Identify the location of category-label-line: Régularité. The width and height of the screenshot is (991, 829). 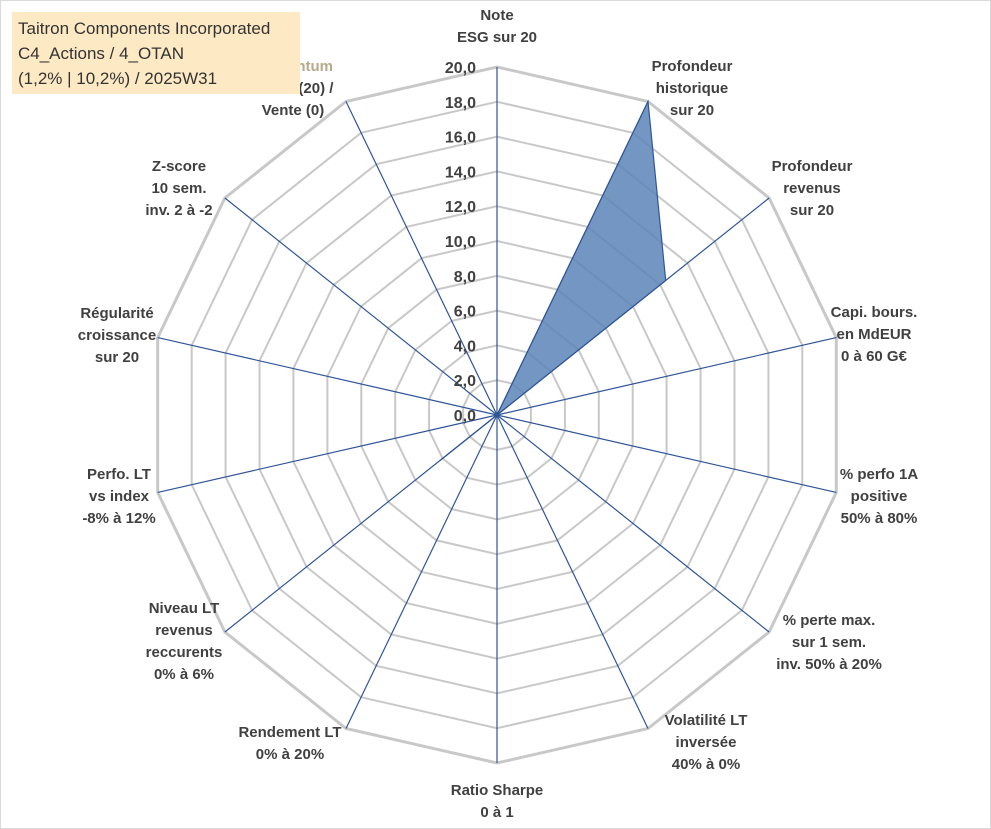
(116, 313).